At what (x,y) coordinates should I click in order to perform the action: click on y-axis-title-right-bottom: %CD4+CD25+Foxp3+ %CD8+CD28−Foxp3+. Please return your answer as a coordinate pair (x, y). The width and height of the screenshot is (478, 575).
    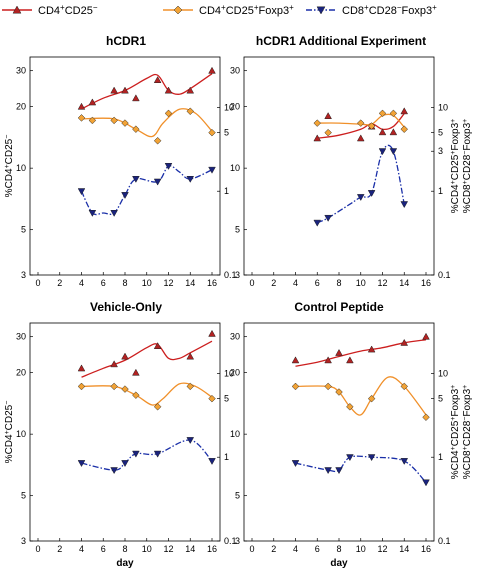
    Looking at the image, I should click on (462, 432).